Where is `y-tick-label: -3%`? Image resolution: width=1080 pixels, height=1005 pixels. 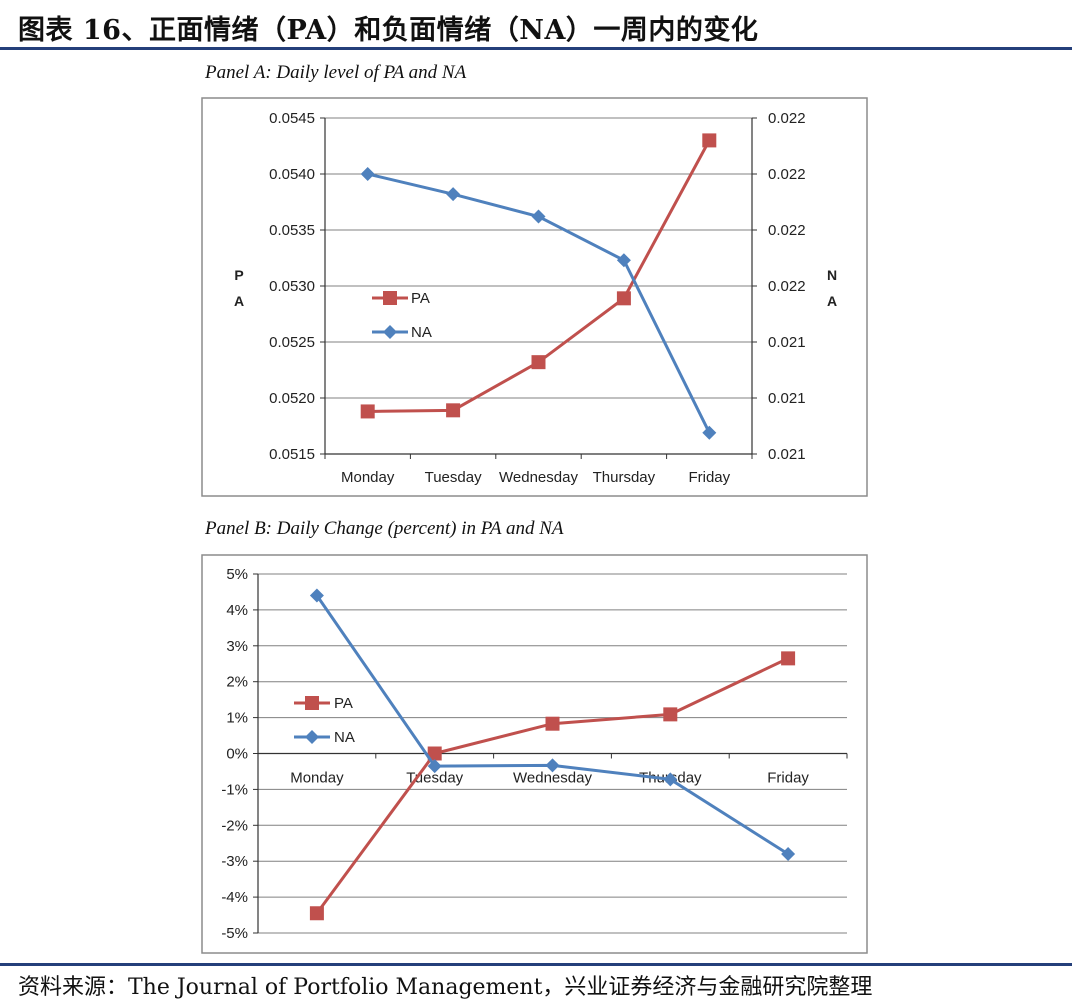
y-tick-label: -3% is located at coordinates (234, 861).